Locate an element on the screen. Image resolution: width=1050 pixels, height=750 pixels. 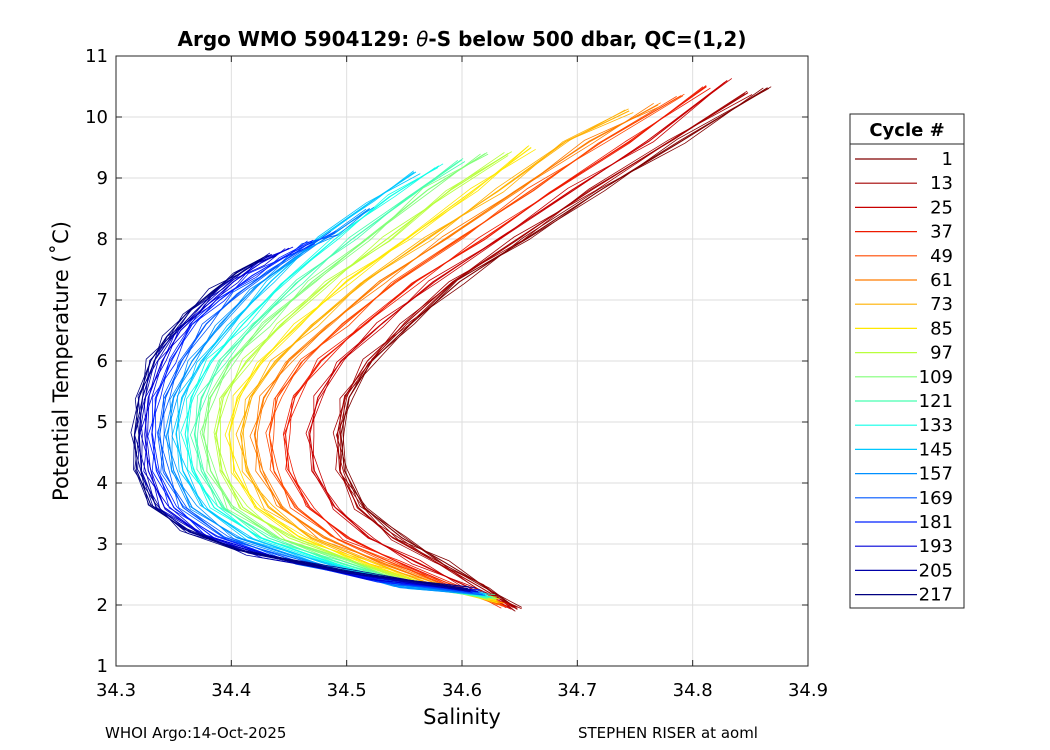
x-tick-label: 34.9 is located at coordinates (808, 690).